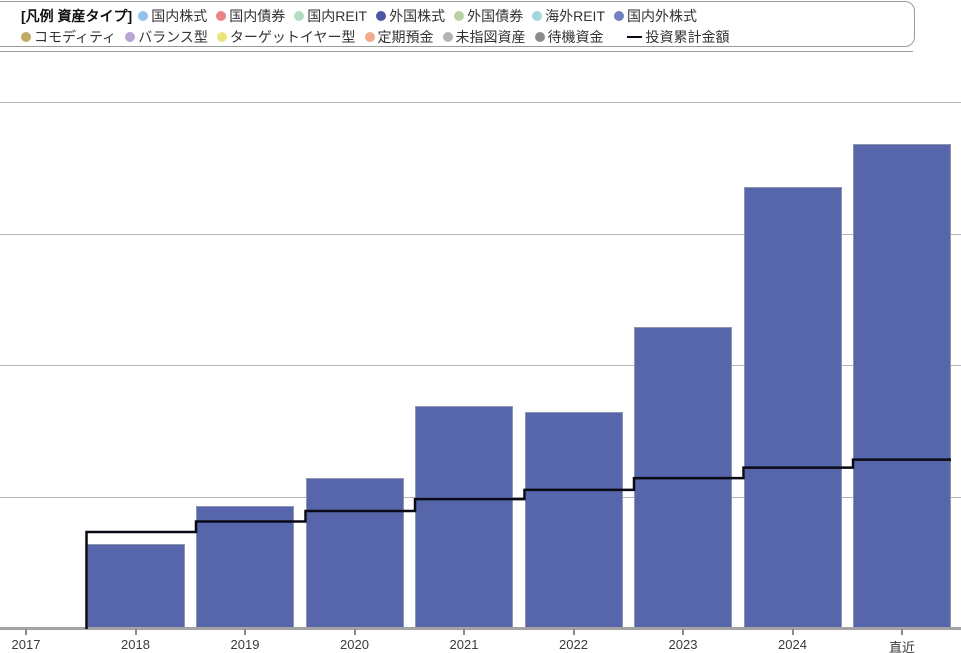  What do you see at coordinates (245, 566) in the screenshot?
I see `bar-2019` at bounding box center [245, 566].